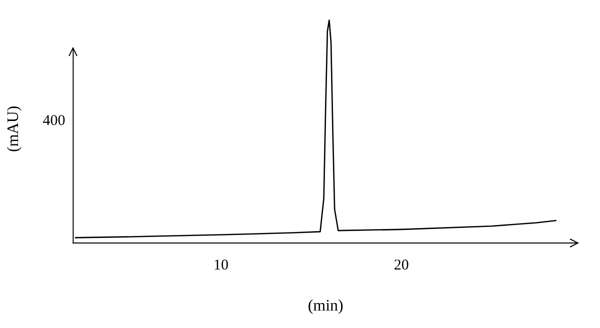 The image size is (600, 328). What do you see at coordinates (54, 120) in the screenshot?
I see `text: 400` at bounding box center [54, 120].